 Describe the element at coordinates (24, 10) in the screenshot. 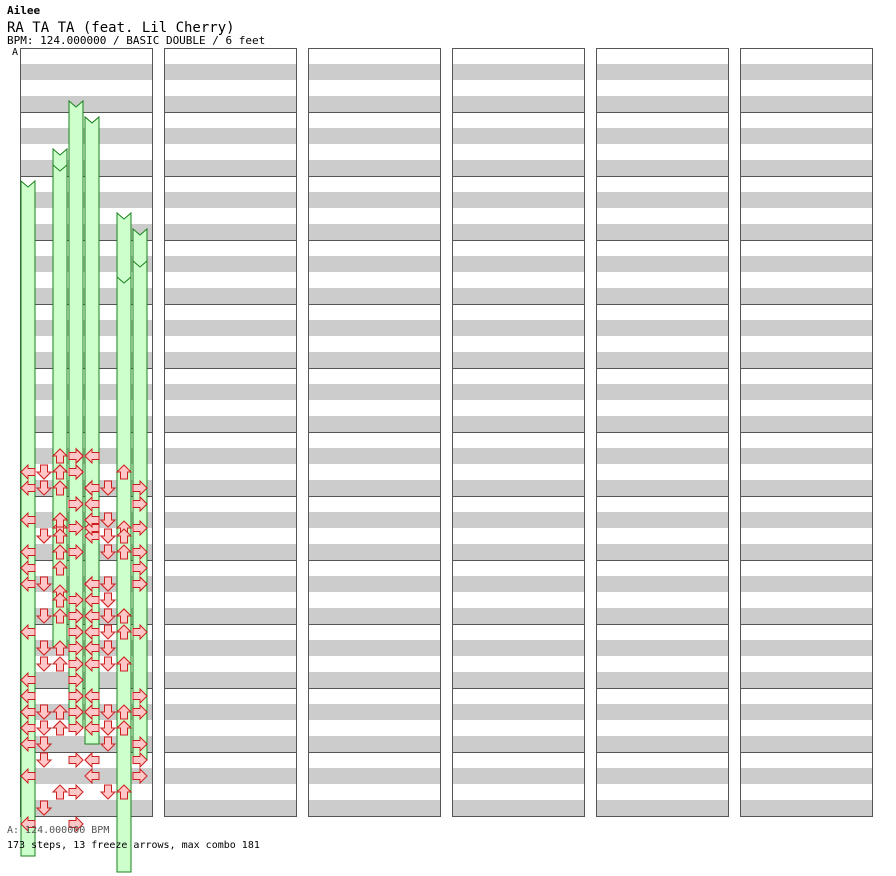

I see `artist-name: Ailee` at that location.